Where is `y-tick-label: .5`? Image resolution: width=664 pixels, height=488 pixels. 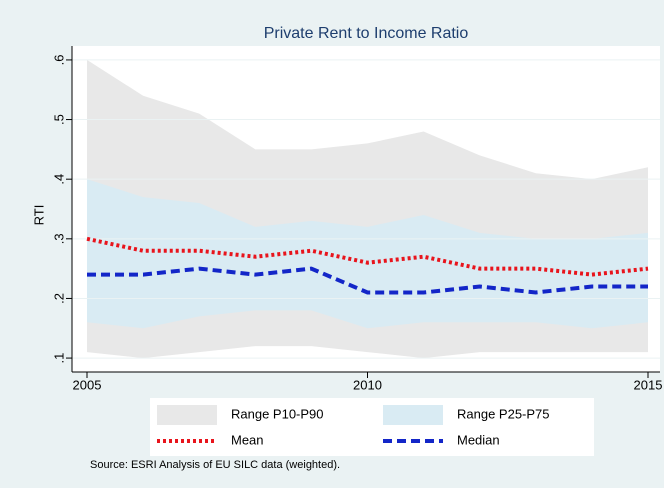 y-tick-label: .5 is located at coordinates (58, 119).